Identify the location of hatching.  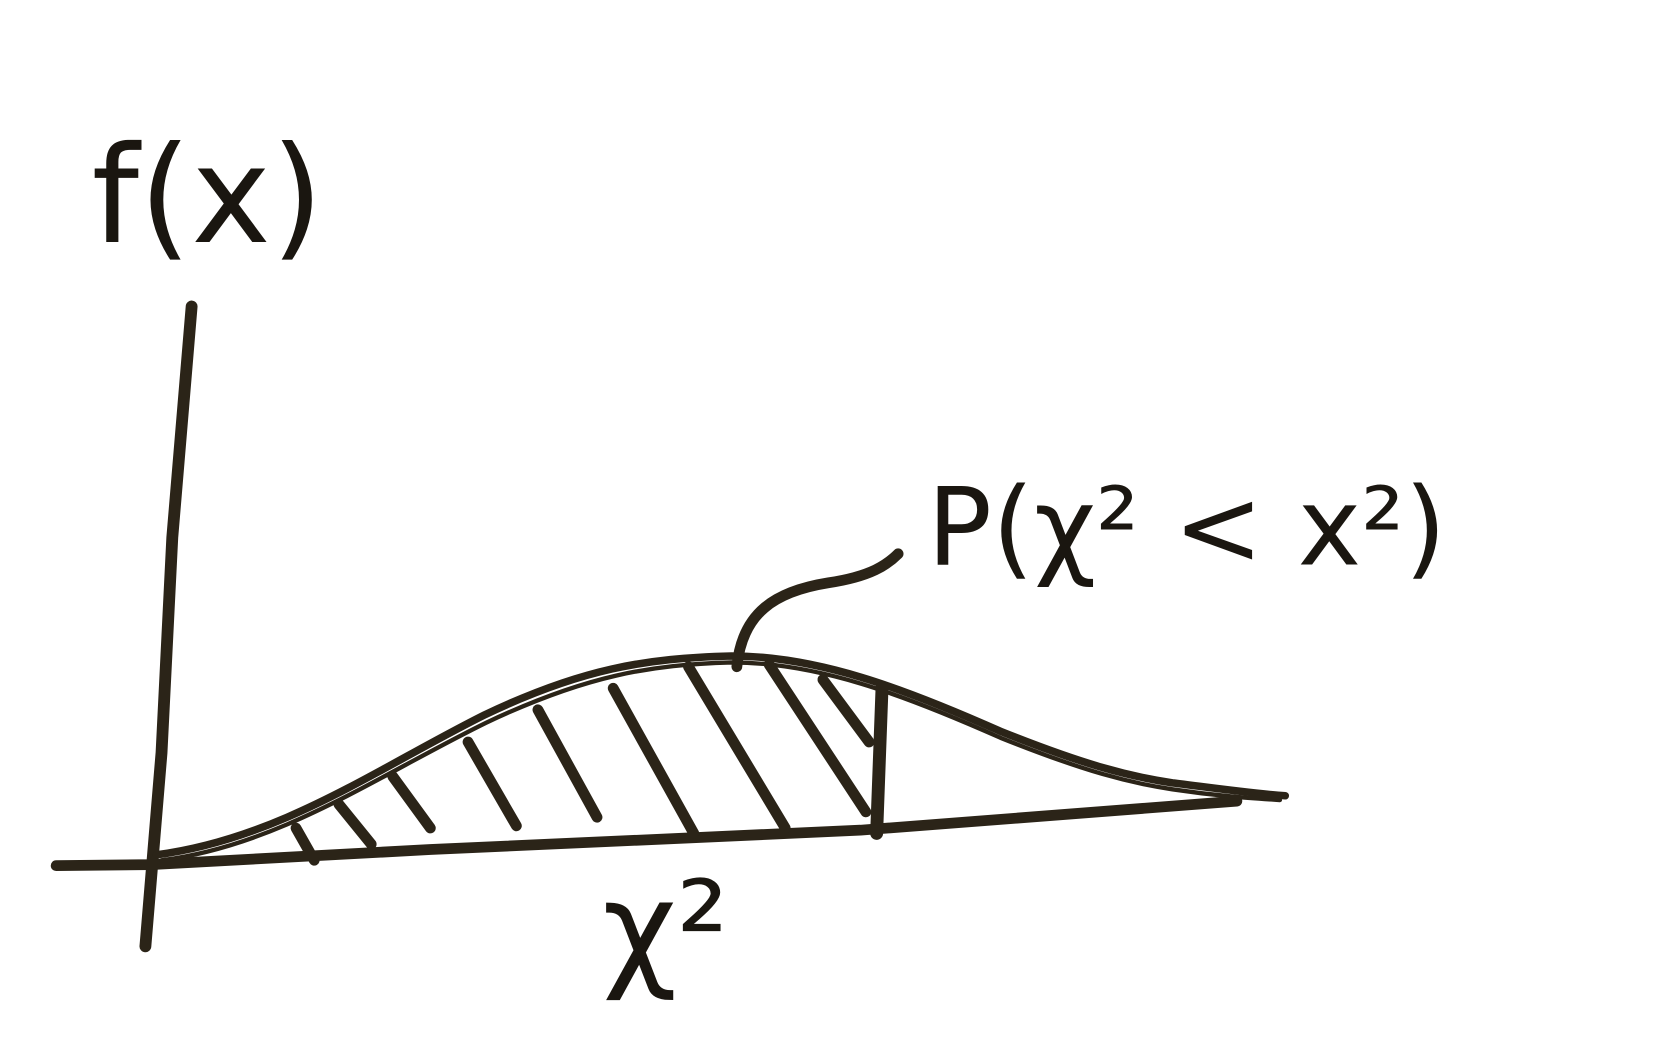
(582, 762).